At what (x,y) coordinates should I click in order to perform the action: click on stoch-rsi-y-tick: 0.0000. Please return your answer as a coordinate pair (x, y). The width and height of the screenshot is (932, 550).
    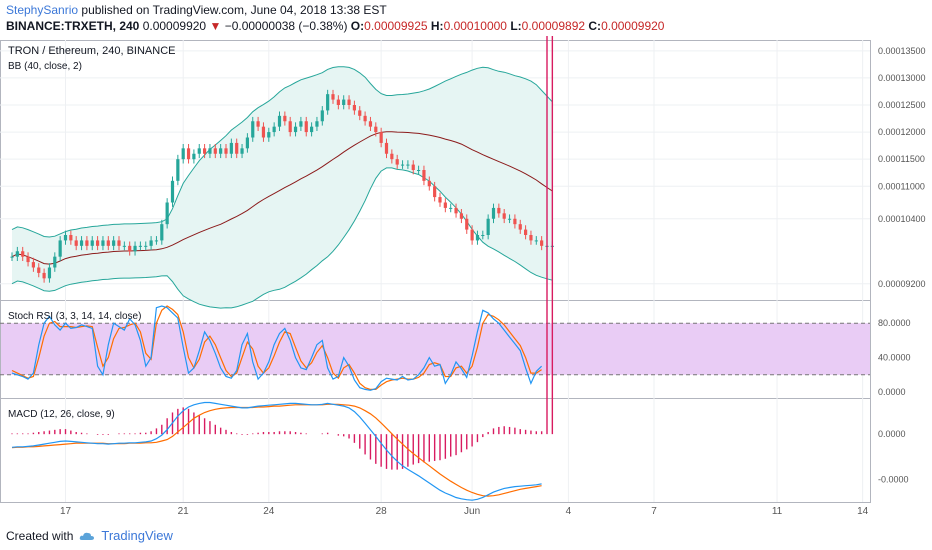
    Looking at the image, I should click on (892, 392).